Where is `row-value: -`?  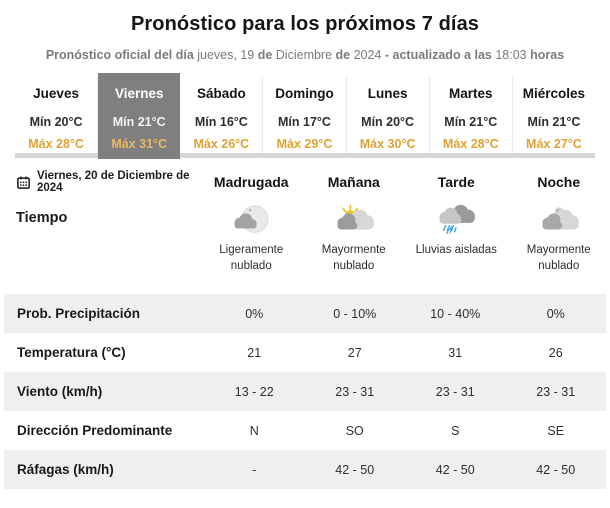 row-value: - is located at coordinates (254, 470).